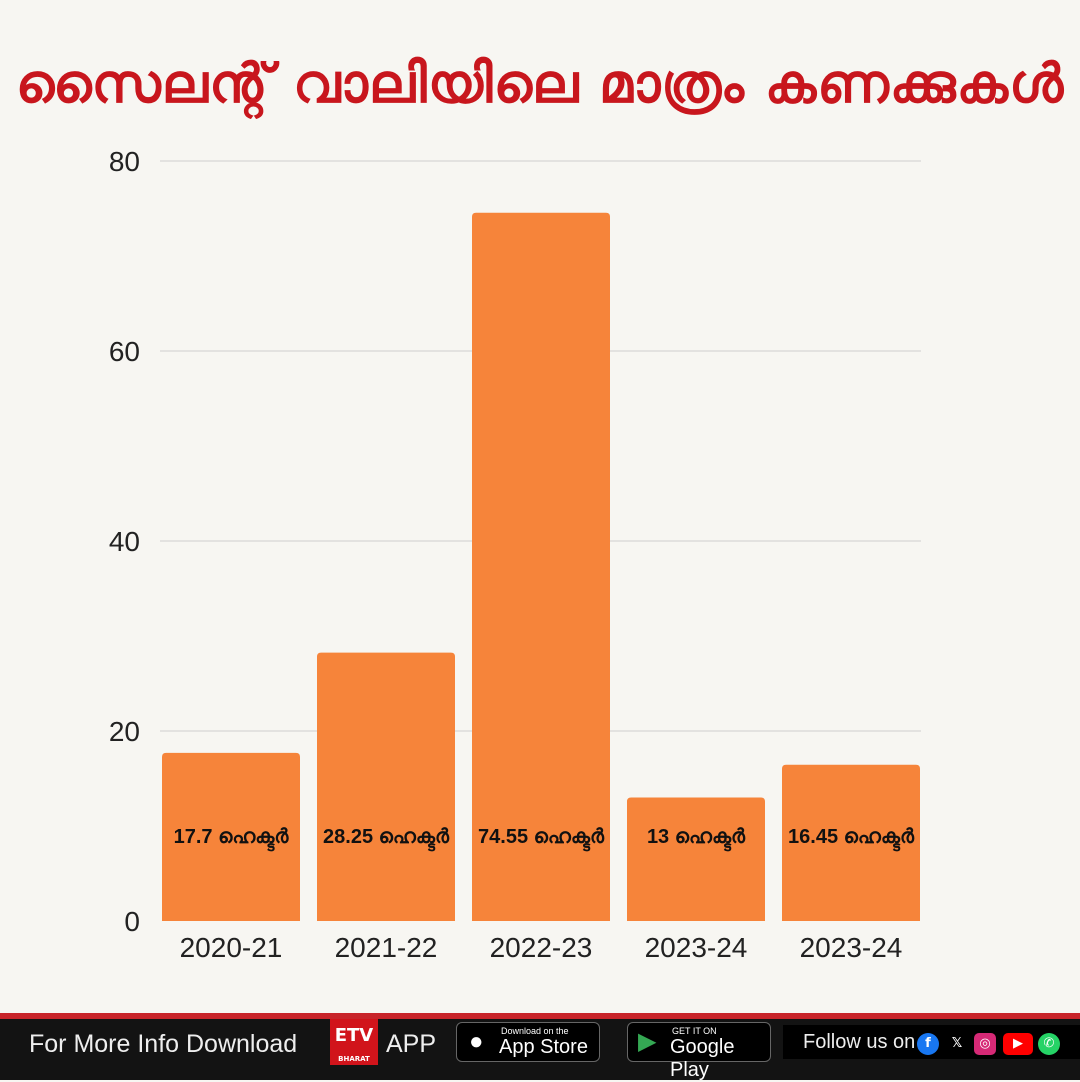 Image resolution: width=1080 pixels, height=1082 pixels. I want to click on instagram-icon: ◎, so click(985, 1044).